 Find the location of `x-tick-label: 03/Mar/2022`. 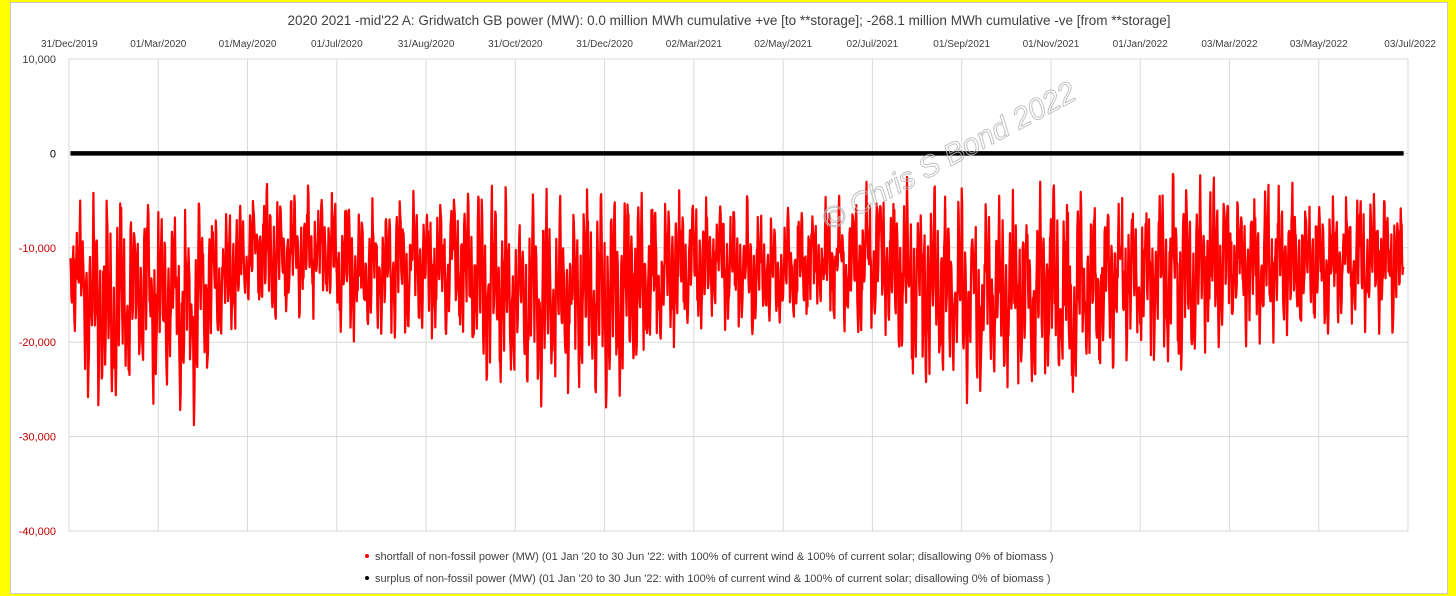

x-tick-label: 03/Mar/2022 is located at coordinates (1229, 44).